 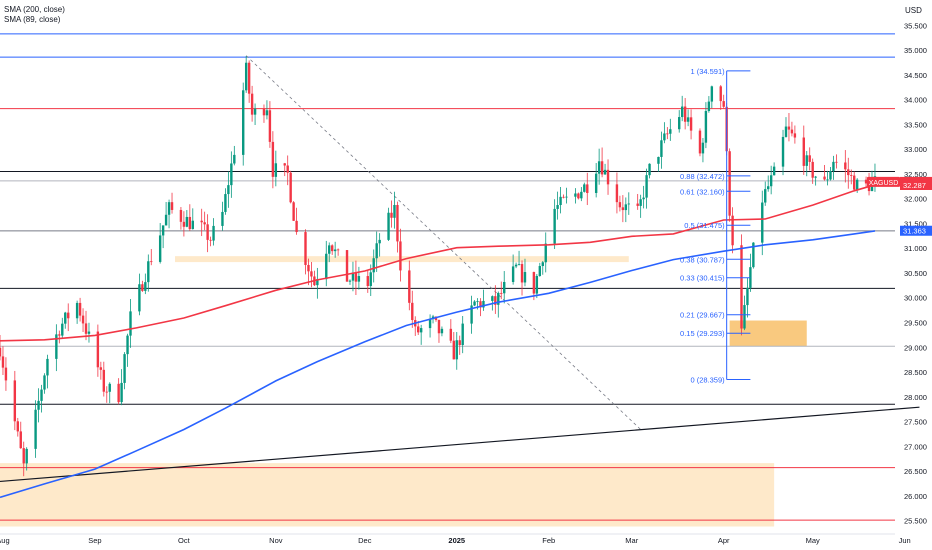 I want to click on x-tick-0: Aug, so click(x=5, y=540).